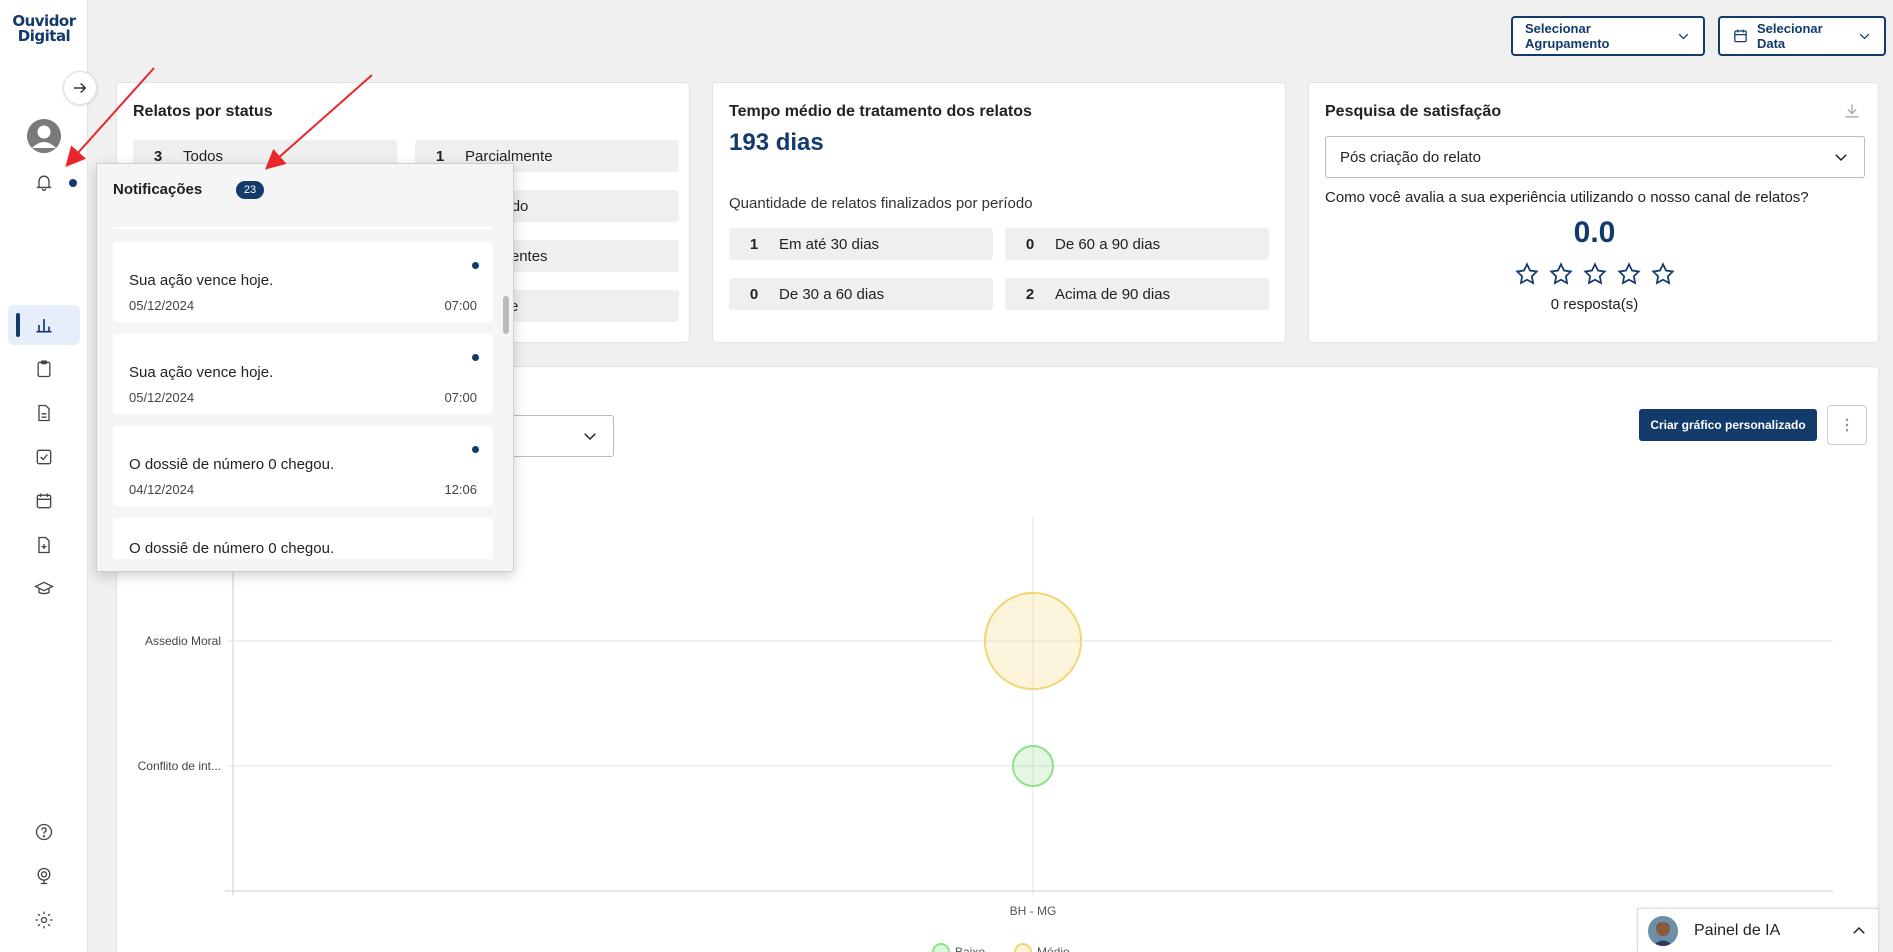  Describe the element at coordinates (829, 244) in the screenshot. I see `period-label: Em até 30 dias` at that location.